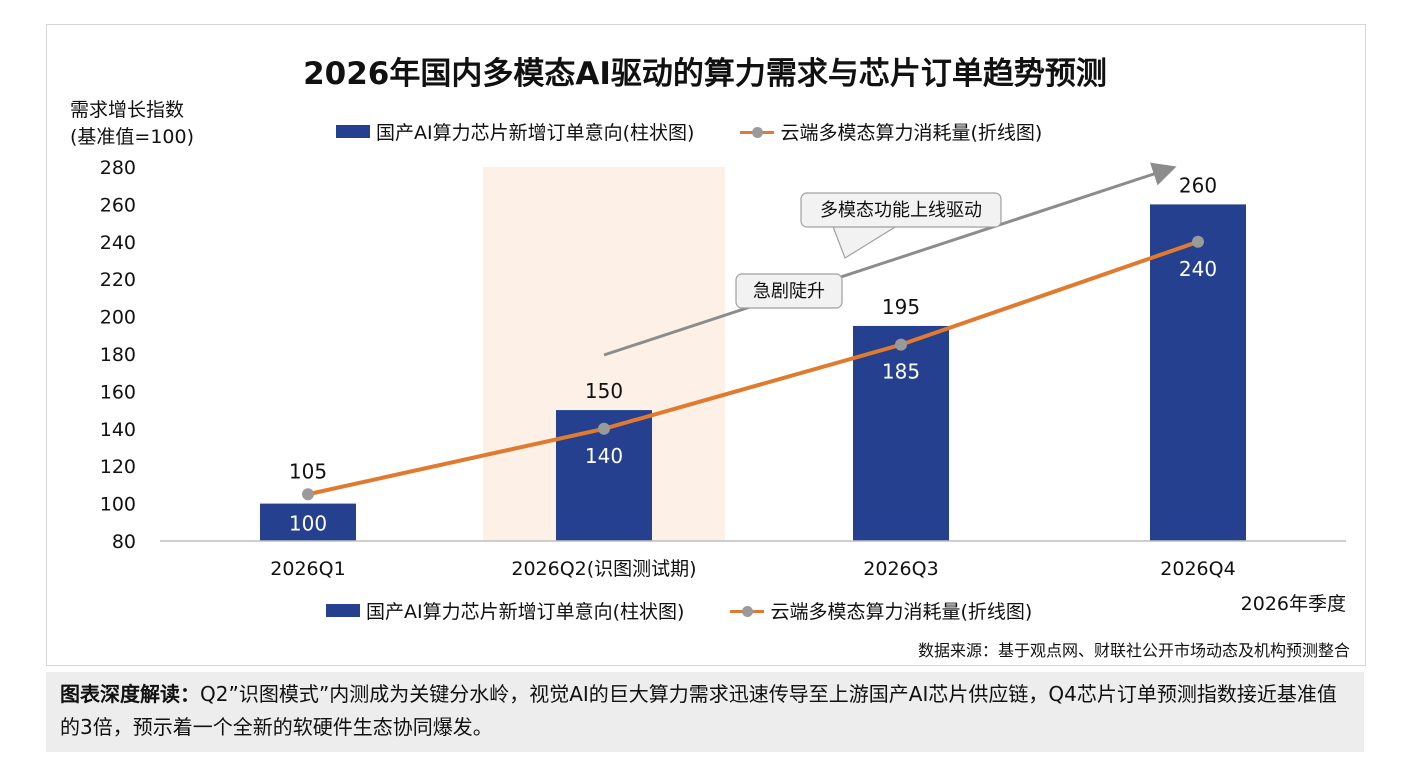  Describe the element at coordinates (603, 569) in the screenshot. I see `x-tick-label: 2026Q2(识图测试期)` at that location.